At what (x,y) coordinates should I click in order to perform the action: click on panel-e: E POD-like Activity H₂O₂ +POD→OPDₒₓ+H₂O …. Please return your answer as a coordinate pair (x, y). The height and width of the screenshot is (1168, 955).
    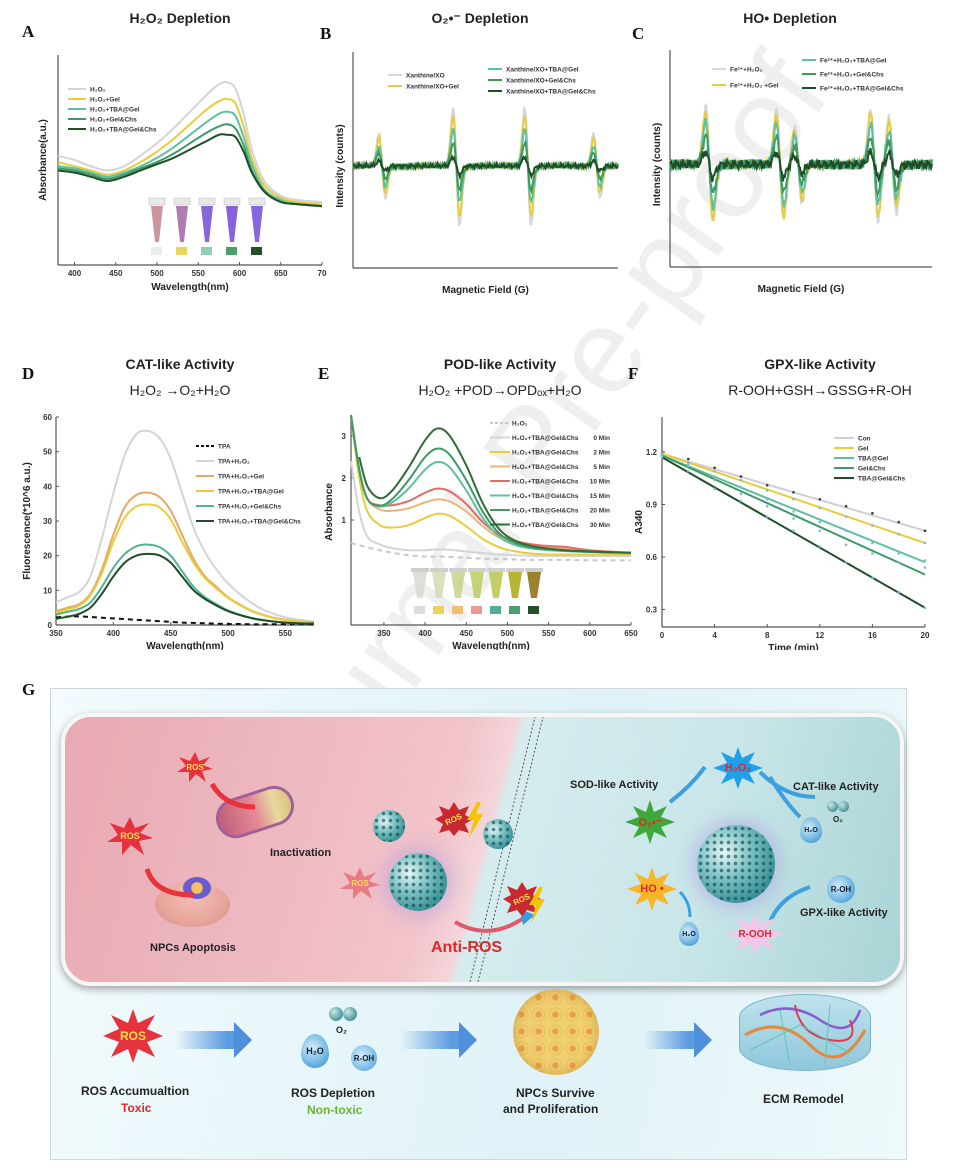
    Looking at the image, I should click on (475, 495).